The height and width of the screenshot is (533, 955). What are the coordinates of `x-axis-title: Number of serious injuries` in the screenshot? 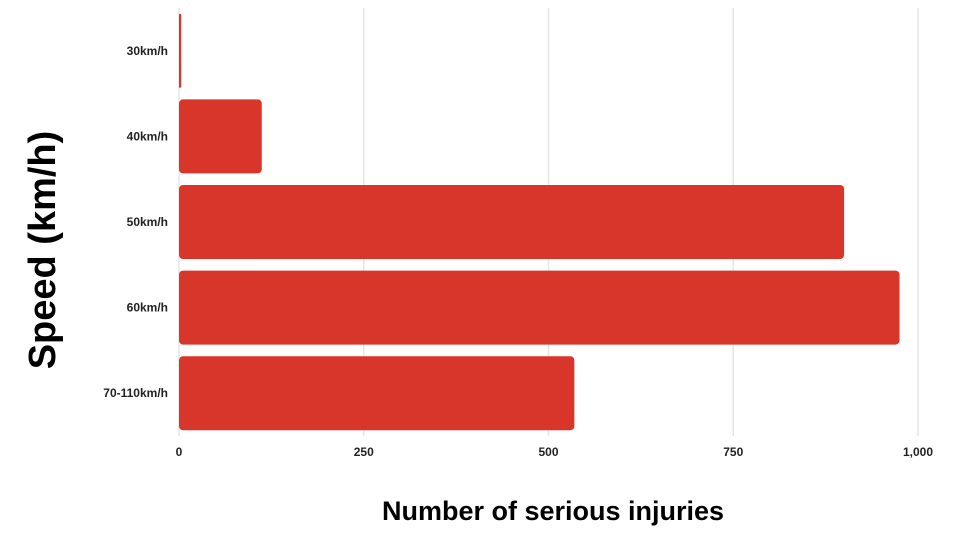 It's located at (553, 511).